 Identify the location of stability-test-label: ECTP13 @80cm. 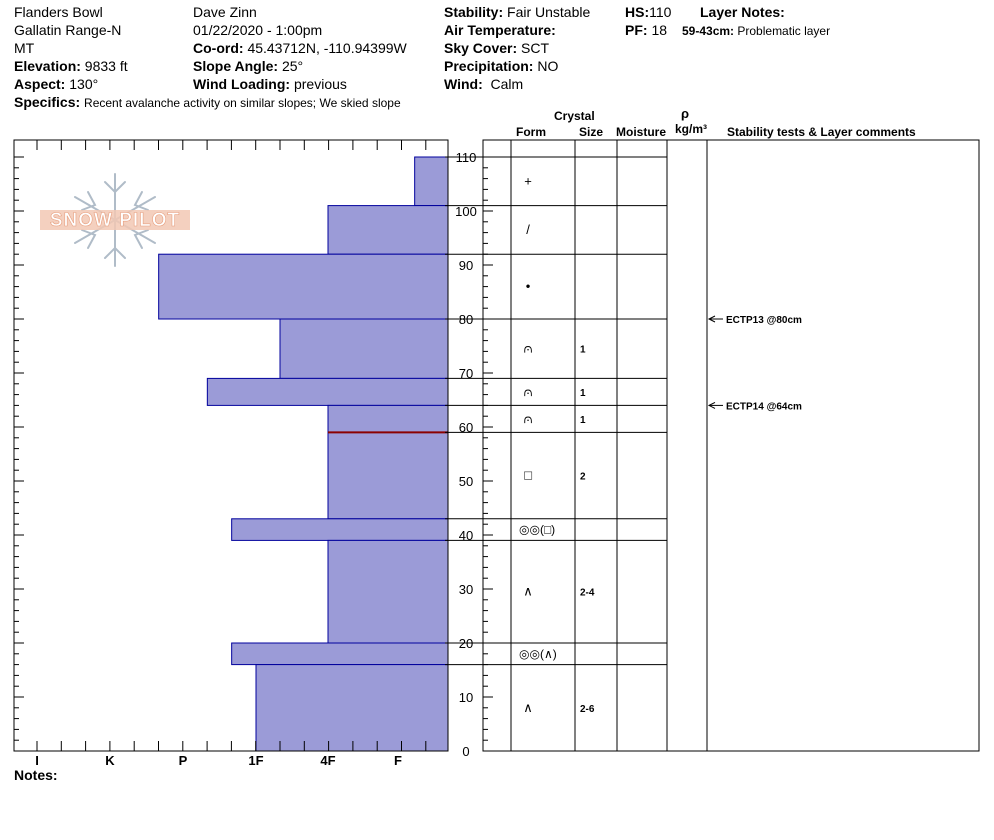
(764, 320).